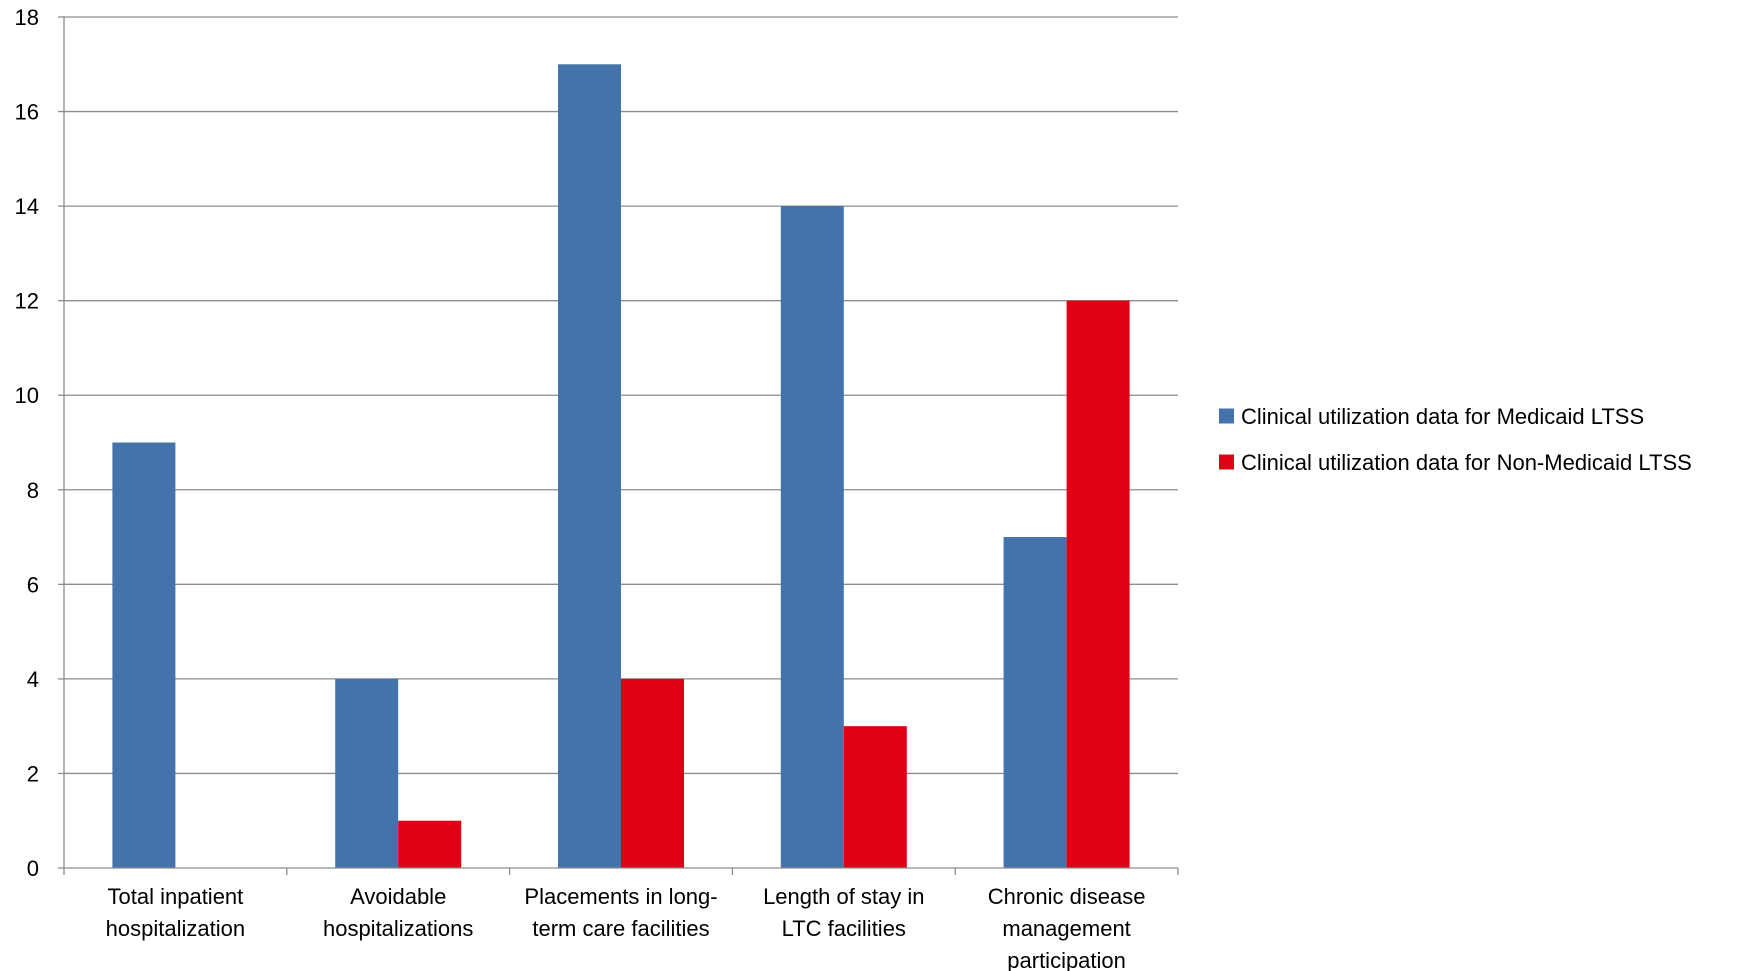 This screenshot has height=971, width=1750. I want to click on x-category-label-3: Placements in long-term care facilities, so click(620, 912).